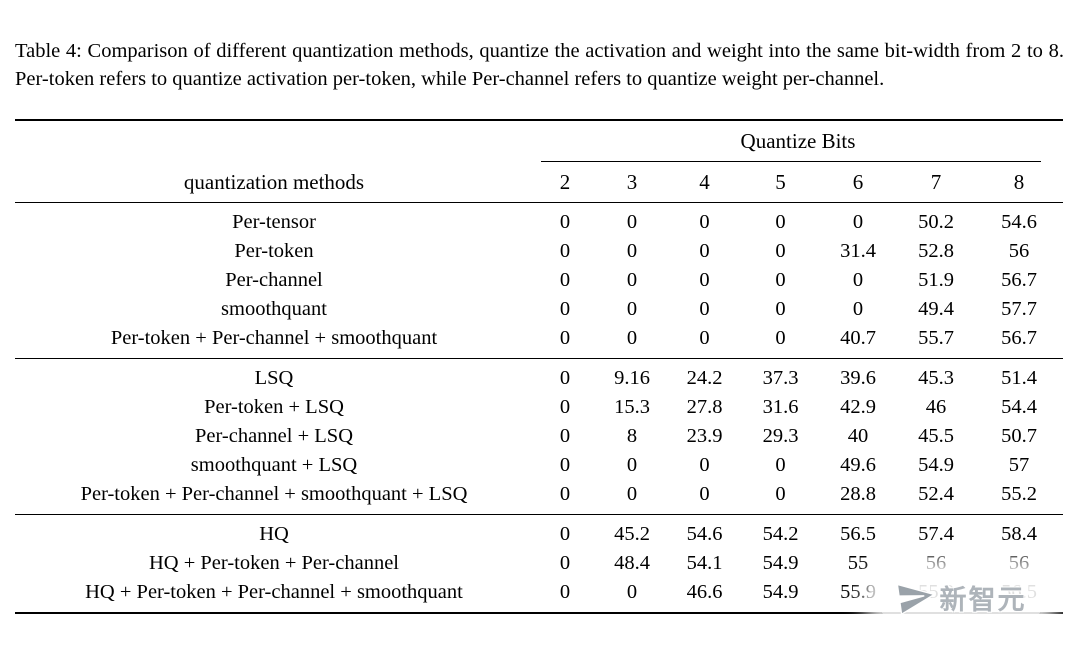 Image resolution: width=1080 pixels, height=651 pixels. Describe the element at coordinates (273, 563) in the screenshot. I see `method-cell: HQ + Per-token + Per-channel` at that location.